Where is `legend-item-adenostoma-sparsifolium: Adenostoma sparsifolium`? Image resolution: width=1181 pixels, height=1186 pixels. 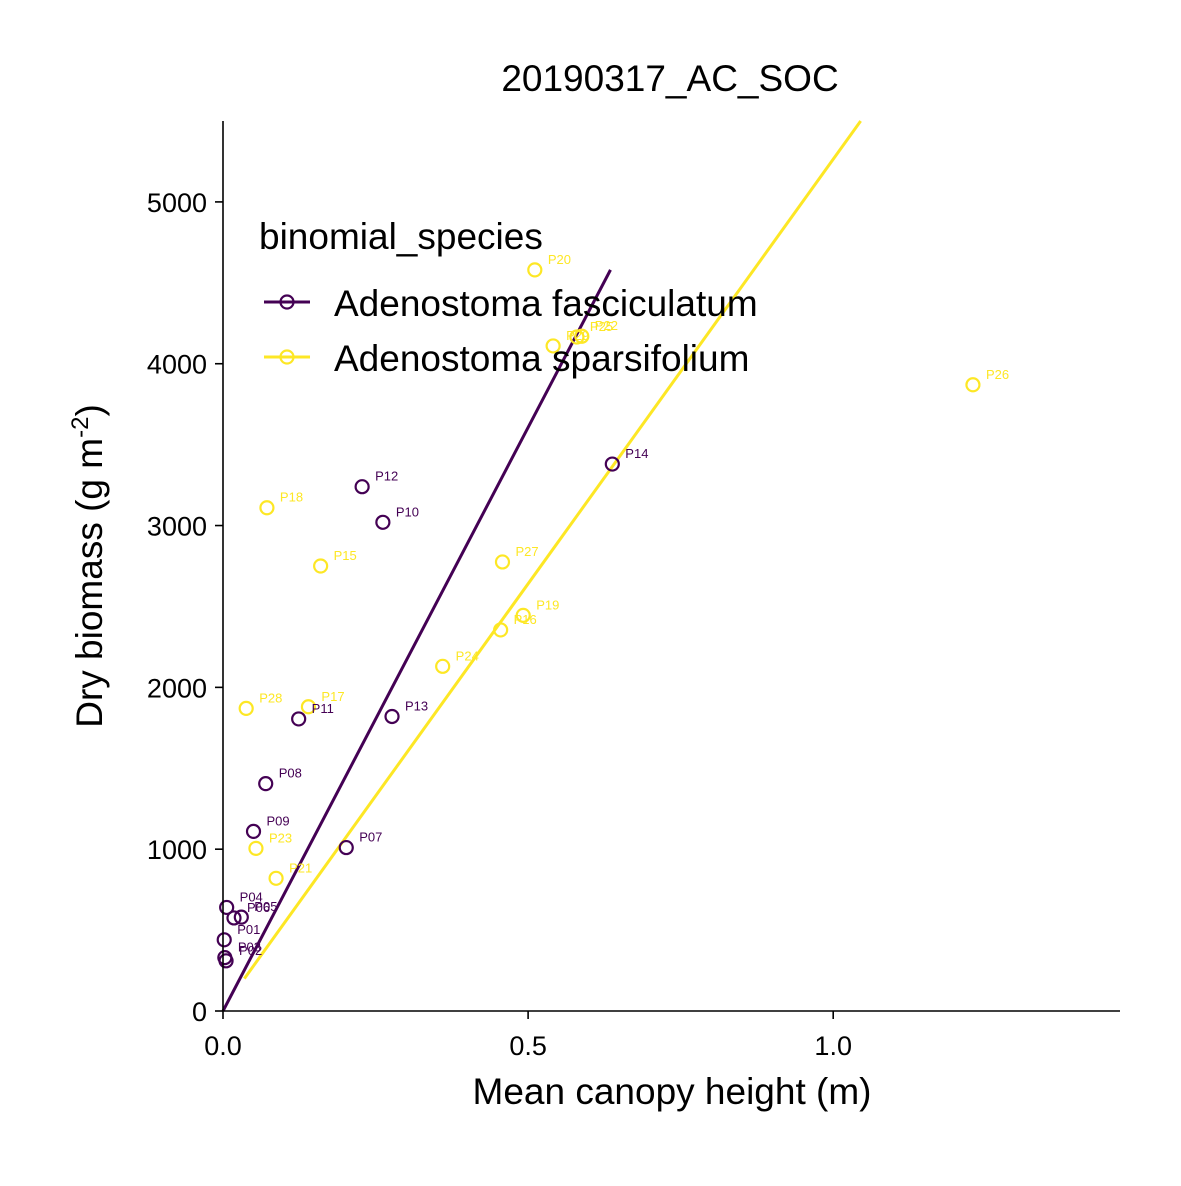 legend-item-adenostoma-sparsifolium: Adenostoma sparsifolium is located at coordinates (506, 358).